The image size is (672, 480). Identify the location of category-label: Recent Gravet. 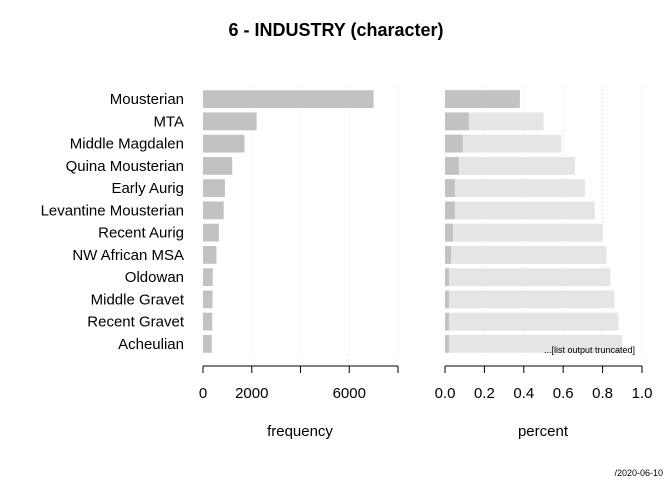
(136, 322).